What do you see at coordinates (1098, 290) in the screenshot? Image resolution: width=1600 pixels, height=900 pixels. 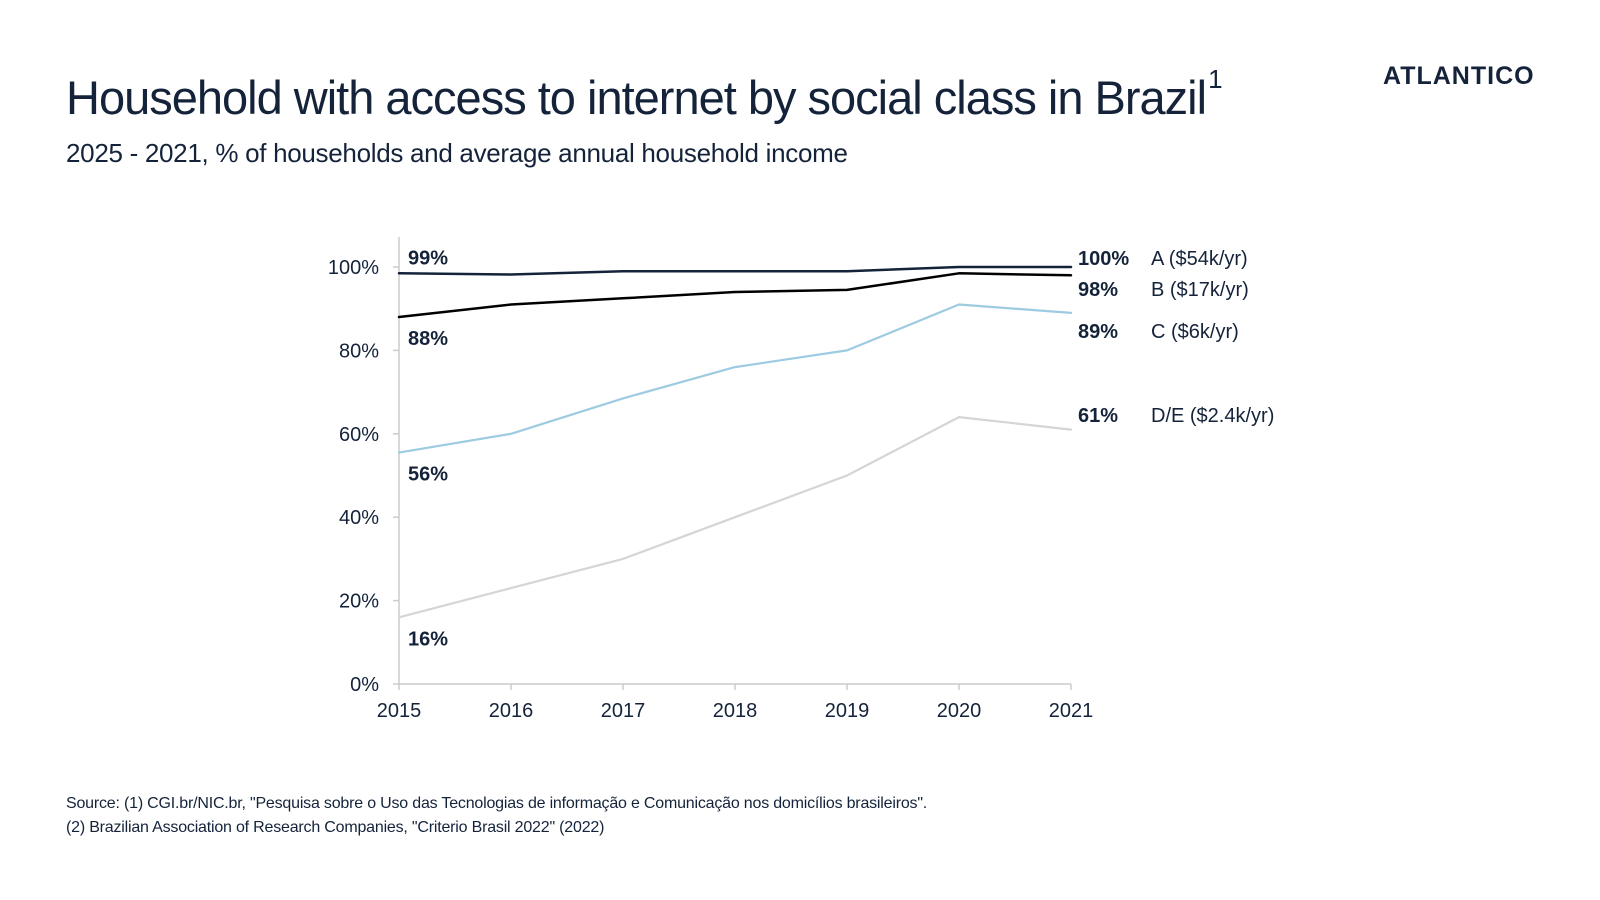 I see `series-end-label: 98%` at bounding box center [1098, 290].